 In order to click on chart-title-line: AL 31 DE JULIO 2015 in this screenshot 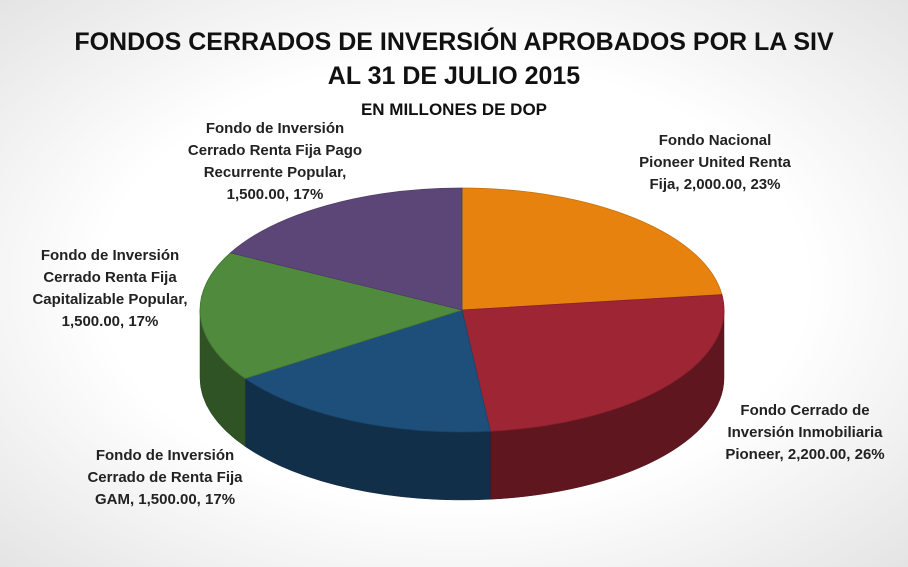, I will do `click(454, 76)`.